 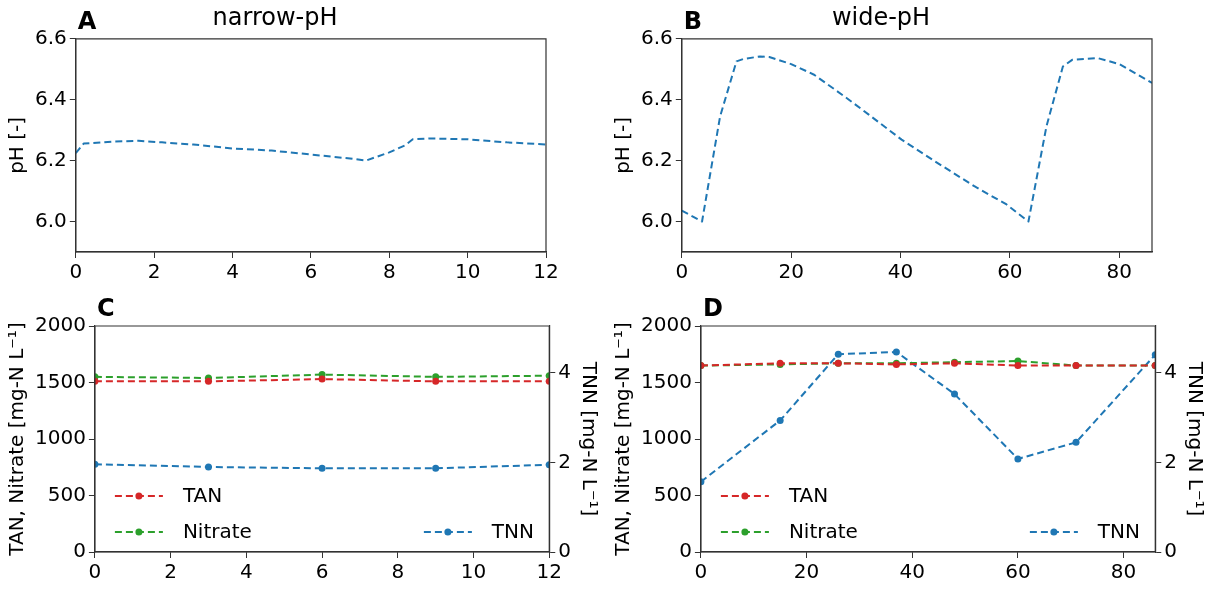 What do you see at coordinates (712, 308) in the screenshot?
I see `text: D` at bounding box center [712, 308].